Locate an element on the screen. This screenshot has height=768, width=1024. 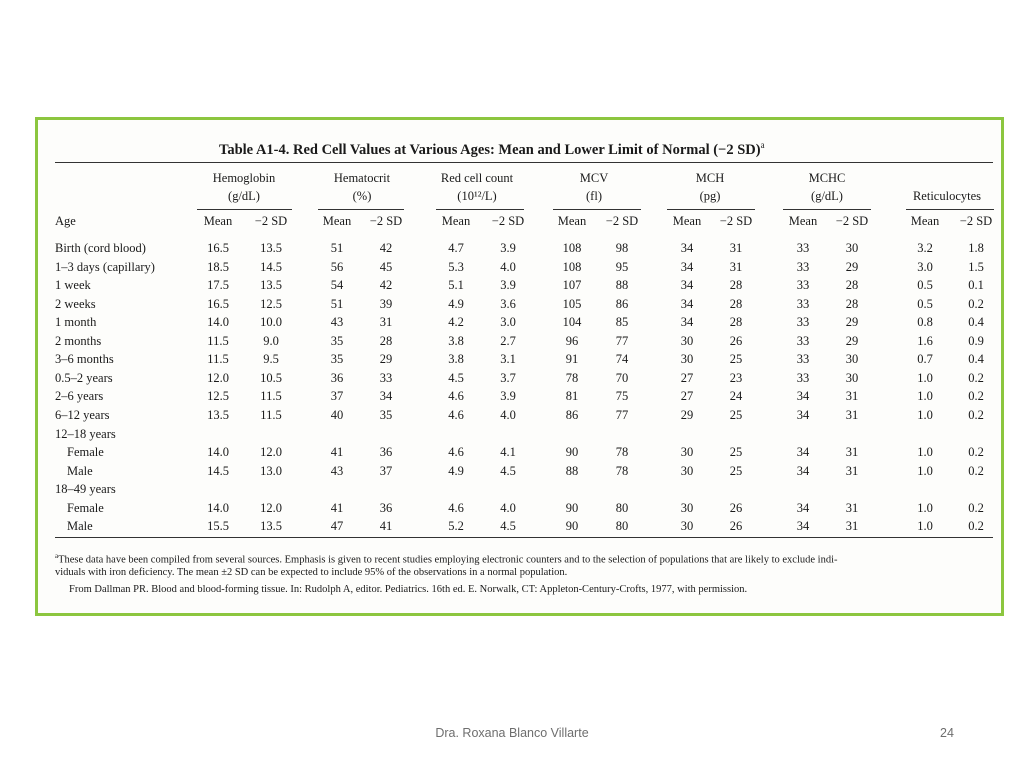
cell-mean: 96 is located at coordinates (572, 341).